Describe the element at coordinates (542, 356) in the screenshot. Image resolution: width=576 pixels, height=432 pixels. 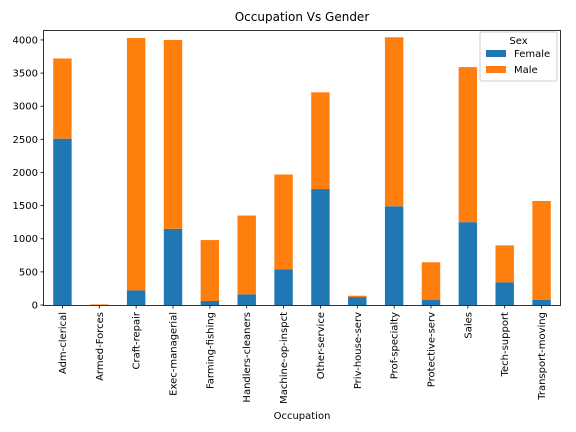
I see `x-tick-label: Transport-moving` at that location.